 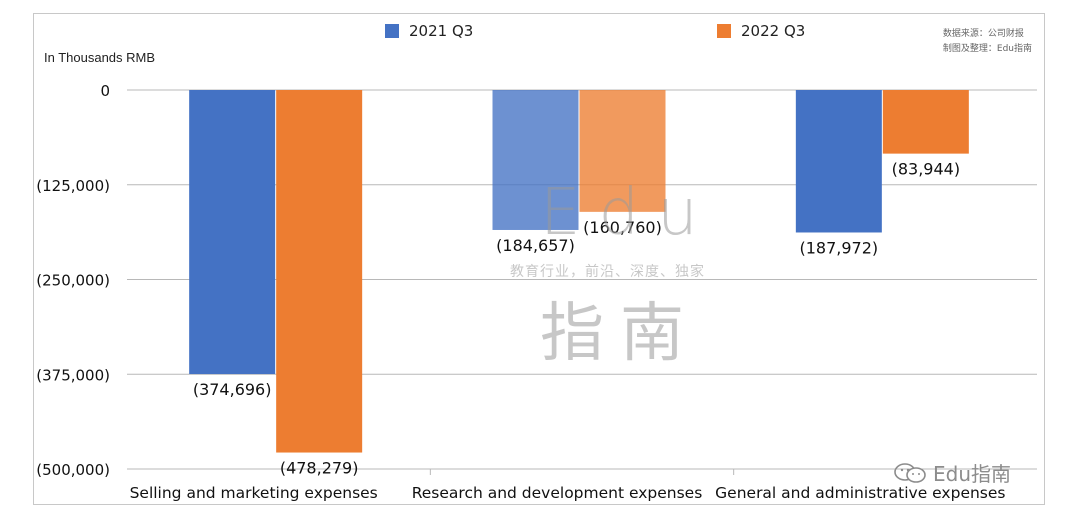 What do you see at coordinates (983, 34) in the screenshot?
I see `source-line: 数据来源：公司财报` at bounding box center [983, 34].